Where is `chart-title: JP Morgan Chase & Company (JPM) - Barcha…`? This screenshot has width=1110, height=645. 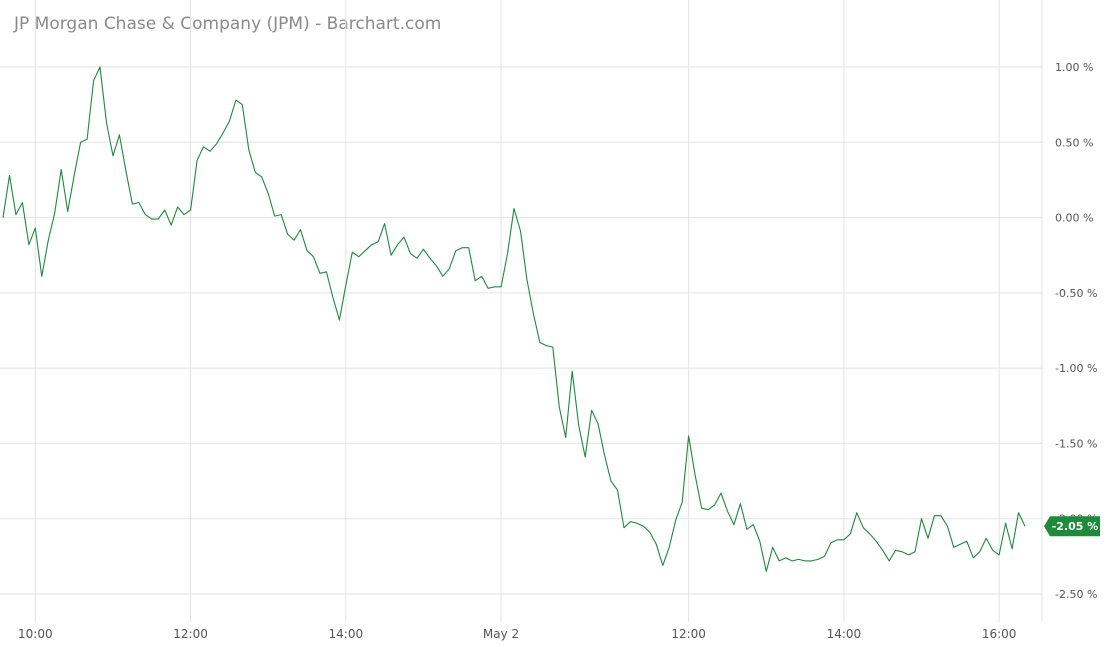 chart-title: JP Morgan Chase & Company (JPM) - Barcha… is located at coordinates (227, 24).